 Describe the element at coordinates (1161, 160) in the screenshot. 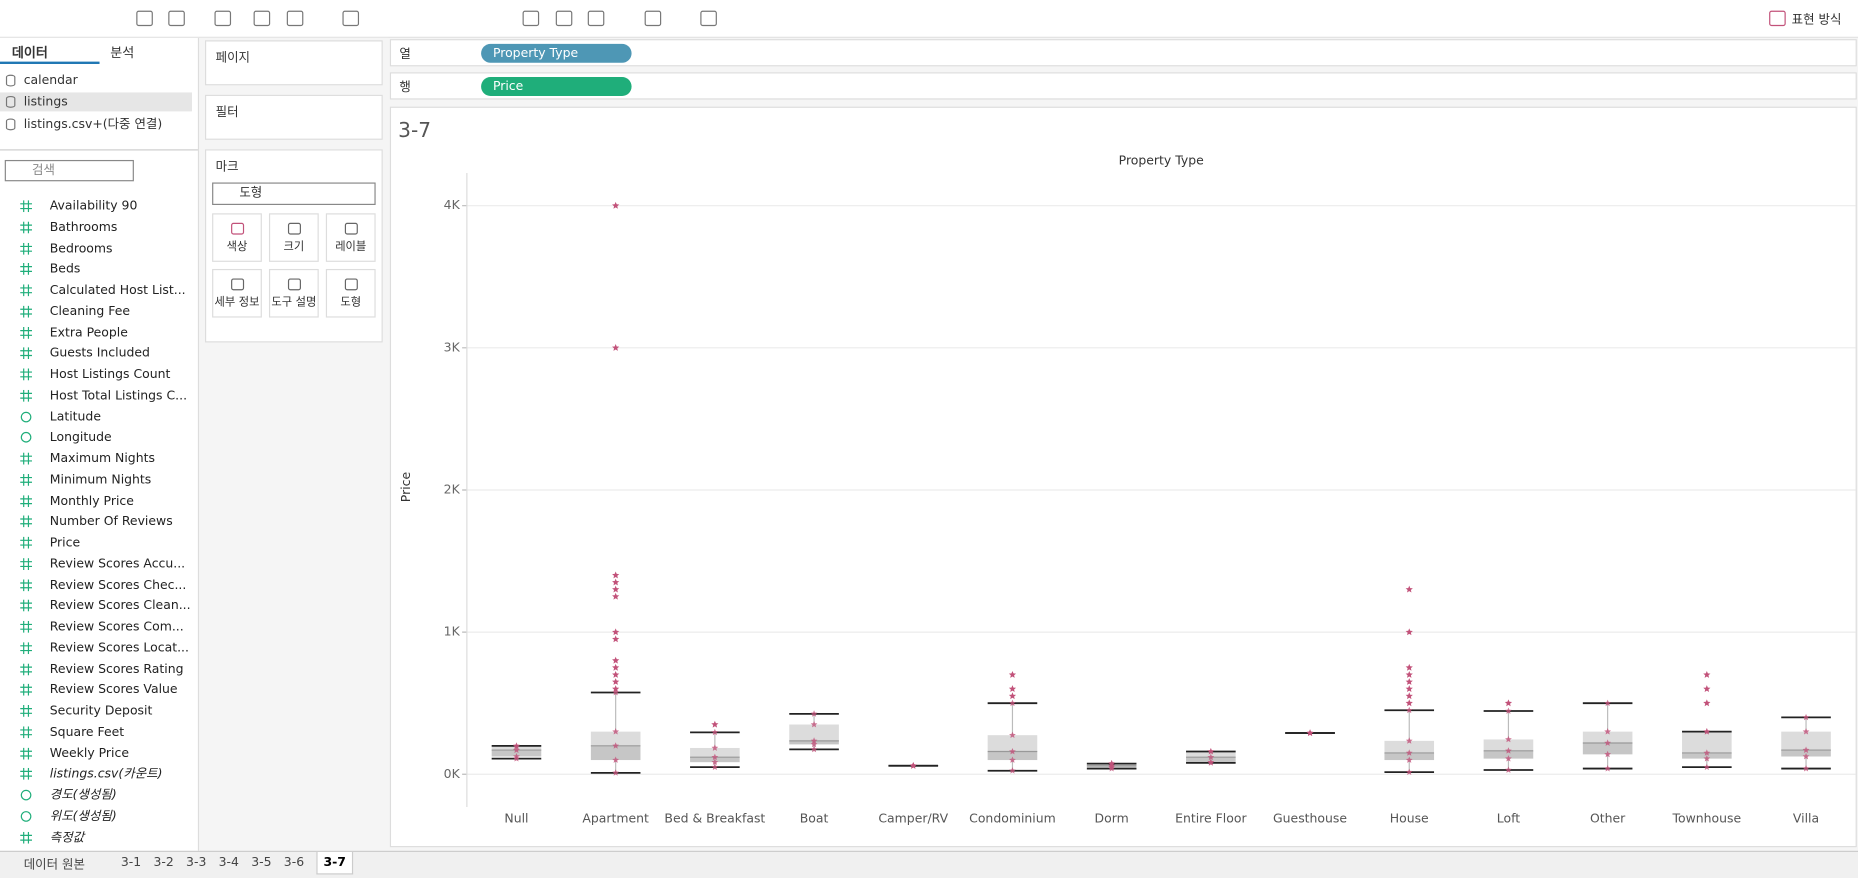

I see `x-axis-title: Property Type` at that location.